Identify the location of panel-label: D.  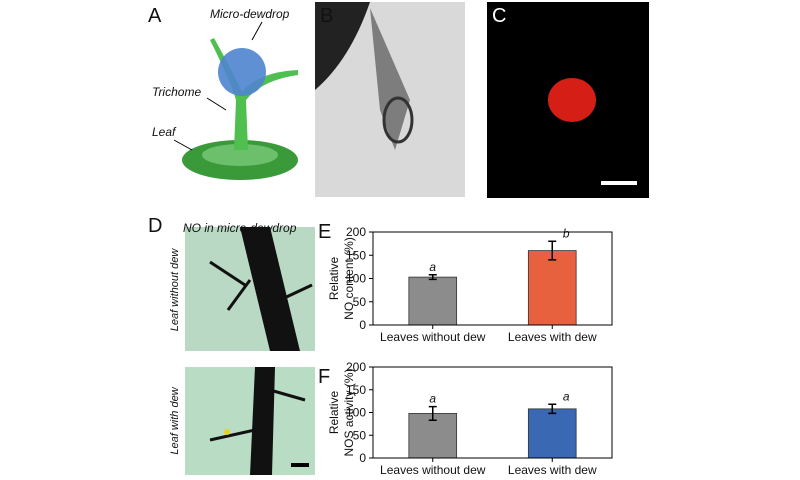
(155, 226).